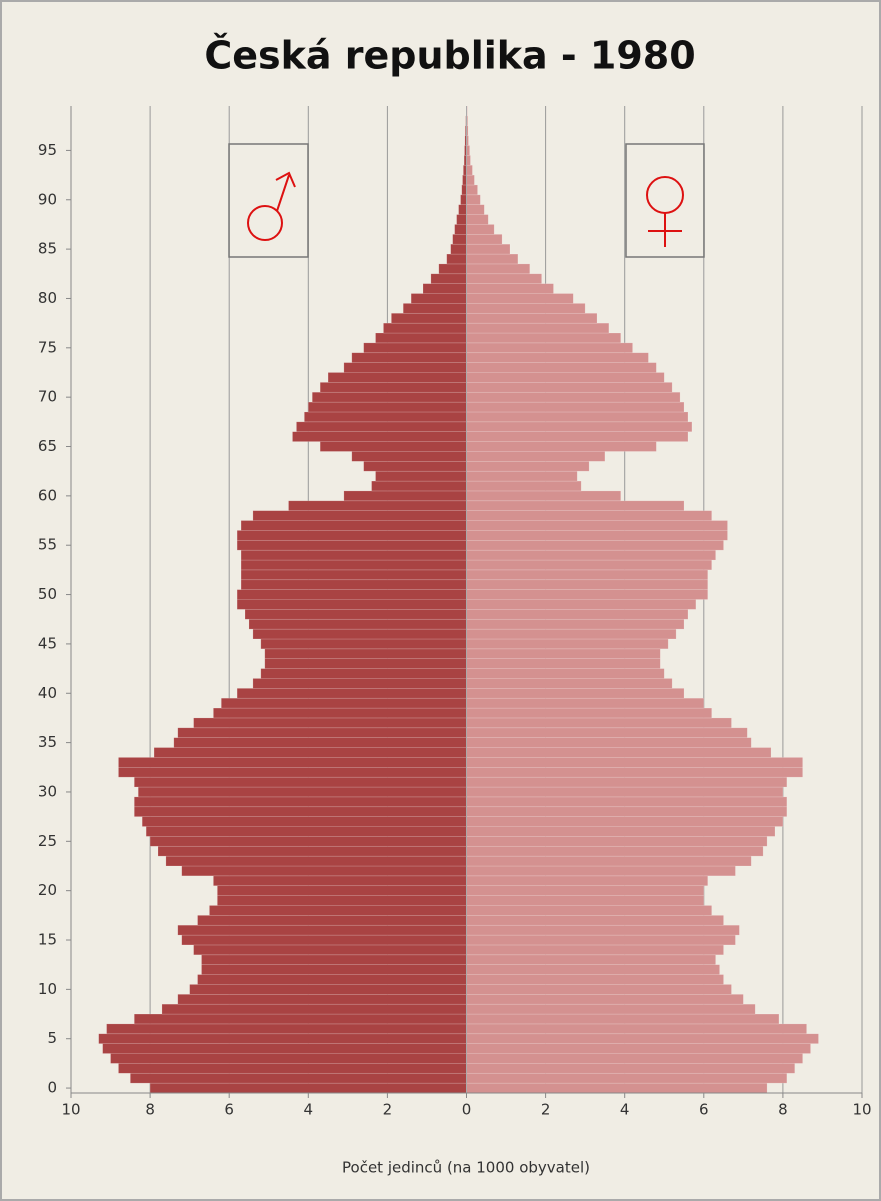 The image size is (881, 1201). I want to click on y-tick-label: 55, so click(47, 545).